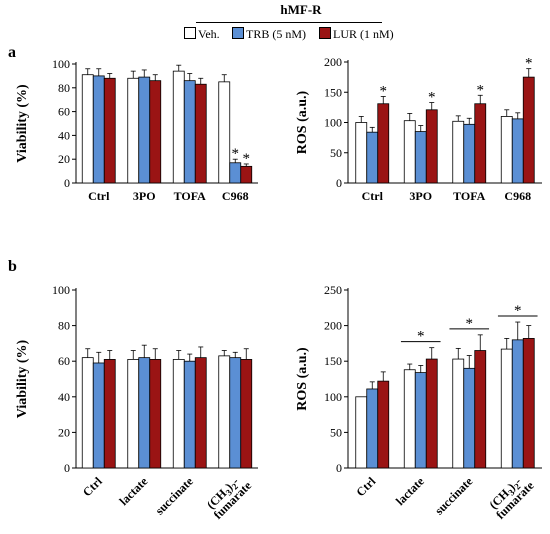 The image size is (550, 534). Describe the element at coordinates (276, 34) in the screenshot. I see `legend-label-trb: TRB (5 nM)` at that location.